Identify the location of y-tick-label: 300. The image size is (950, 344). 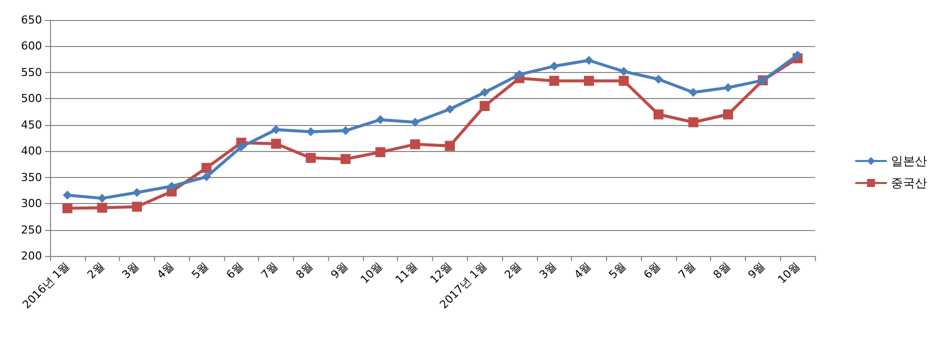
(31, 203).